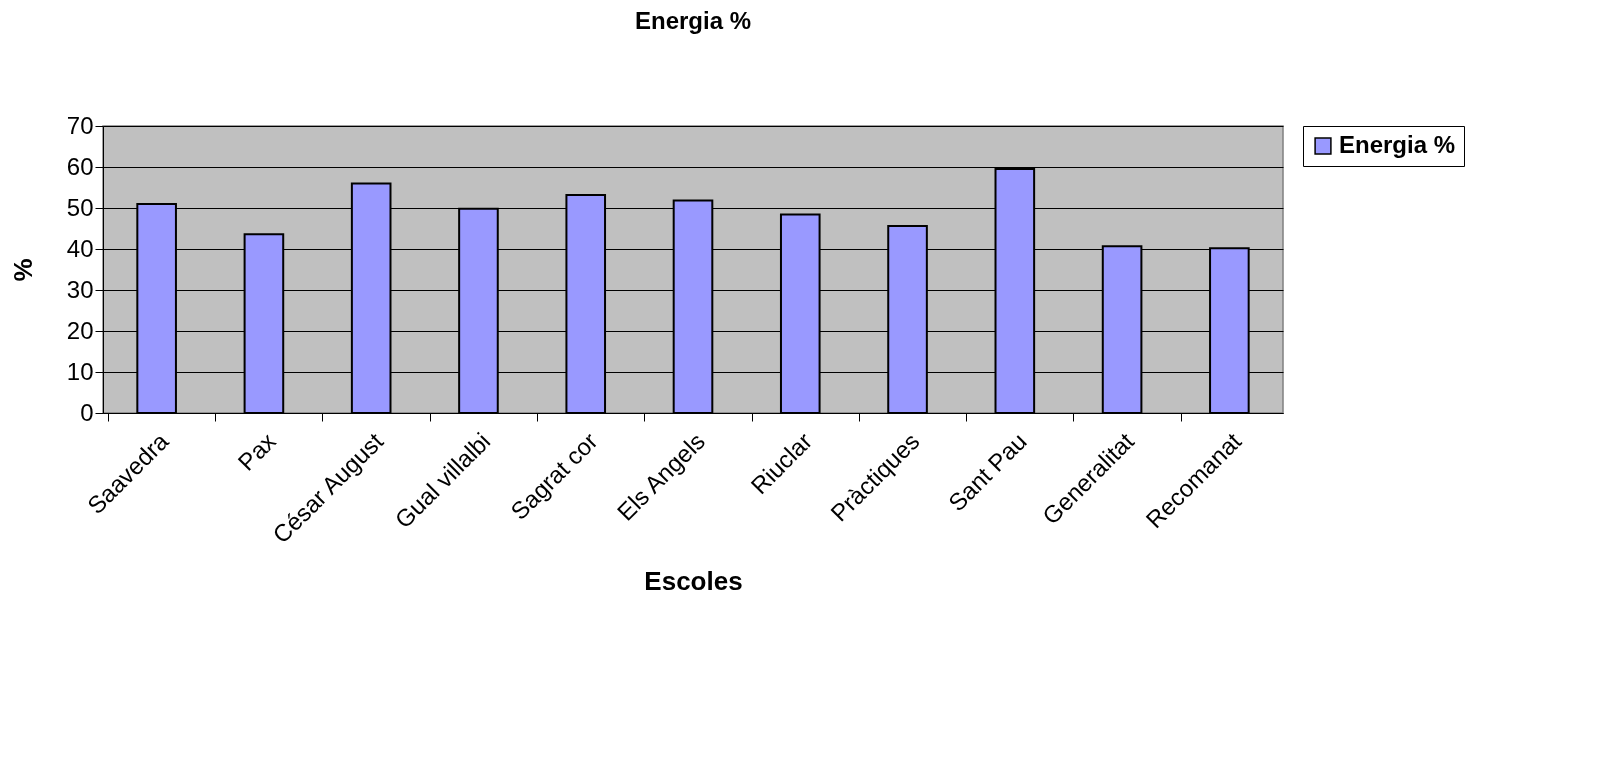  I want to click on x-axis-title: Escoles, so click(693, 581).